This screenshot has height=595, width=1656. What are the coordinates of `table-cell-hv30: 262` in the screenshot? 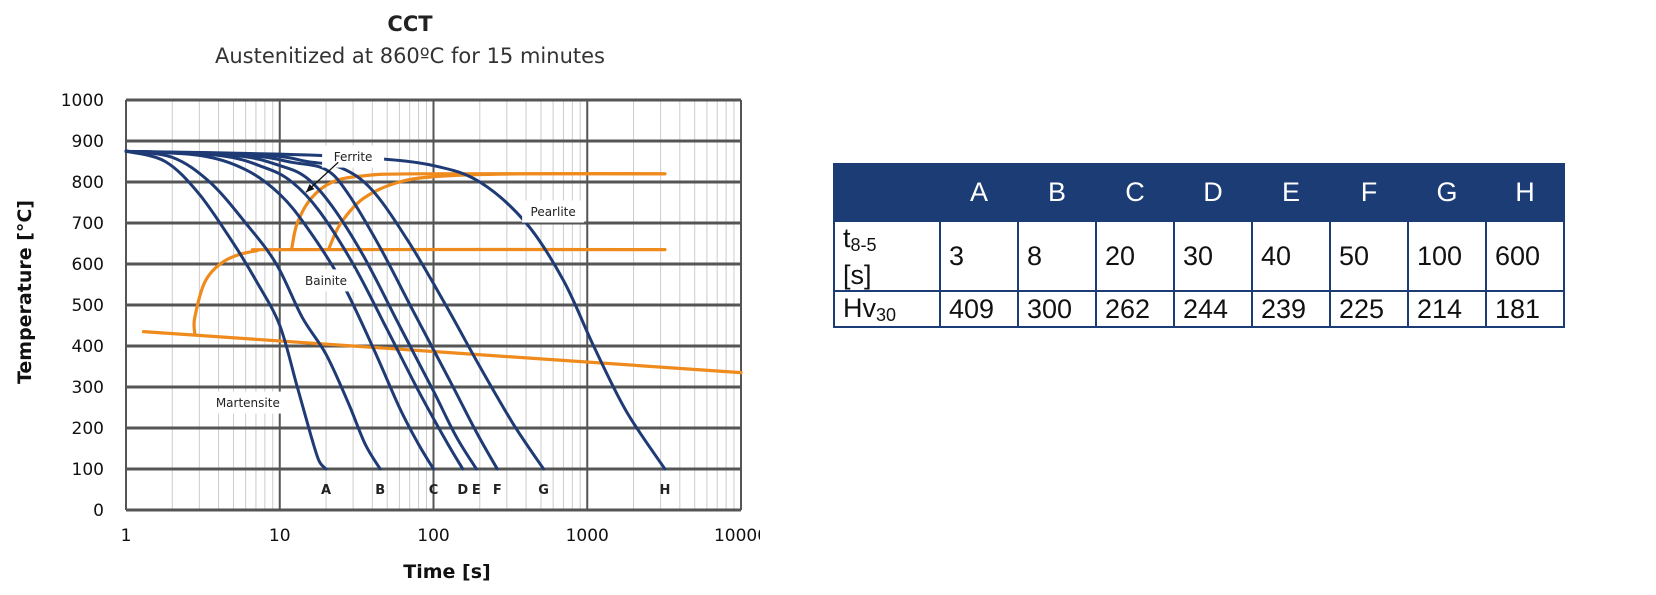 It's located at (1135, 309).